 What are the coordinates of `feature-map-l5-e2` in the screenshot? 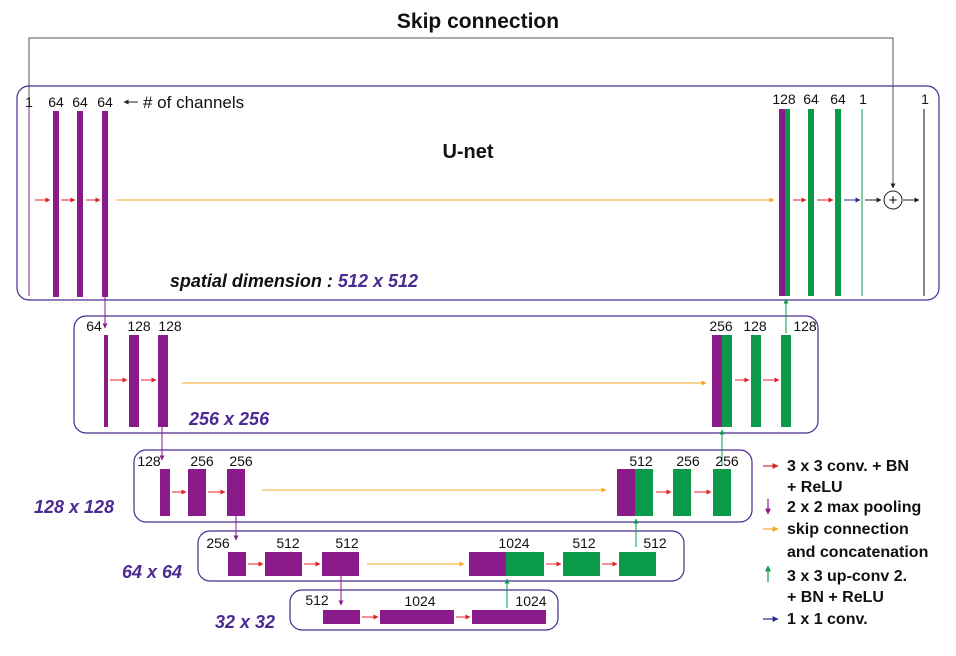 It's located at (417, 617).